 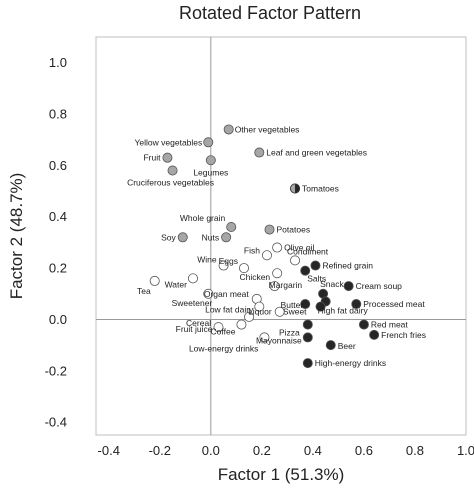 I want to click on point-label-other-vegetables: Other vegetables, so click(x=267, y=129).